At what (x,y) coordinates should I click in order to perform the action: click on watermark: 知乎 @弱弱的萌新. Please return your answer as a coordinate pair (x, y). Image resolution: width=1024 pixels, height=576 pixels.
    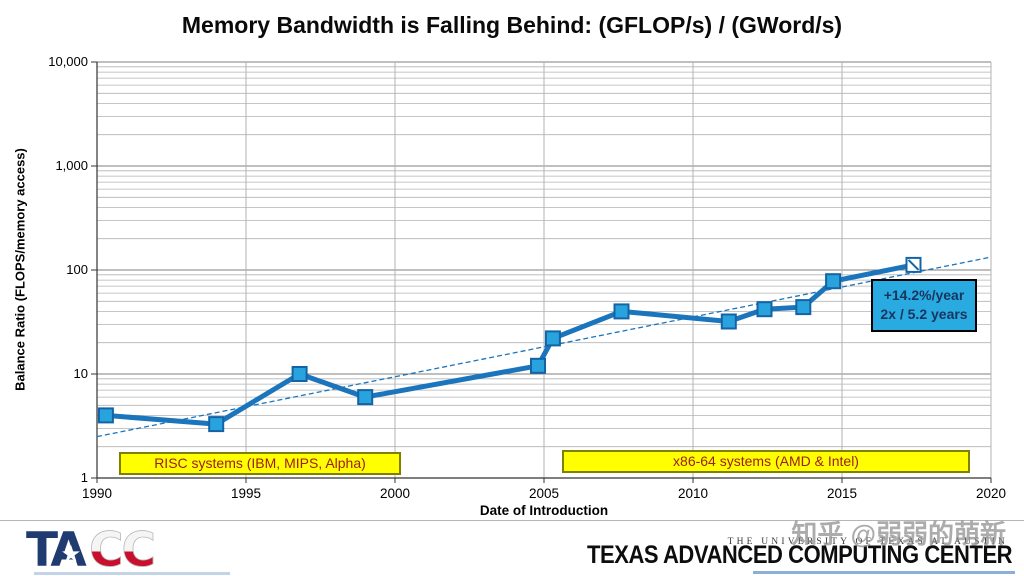
    Looking at the image, I should click on (898, 534).